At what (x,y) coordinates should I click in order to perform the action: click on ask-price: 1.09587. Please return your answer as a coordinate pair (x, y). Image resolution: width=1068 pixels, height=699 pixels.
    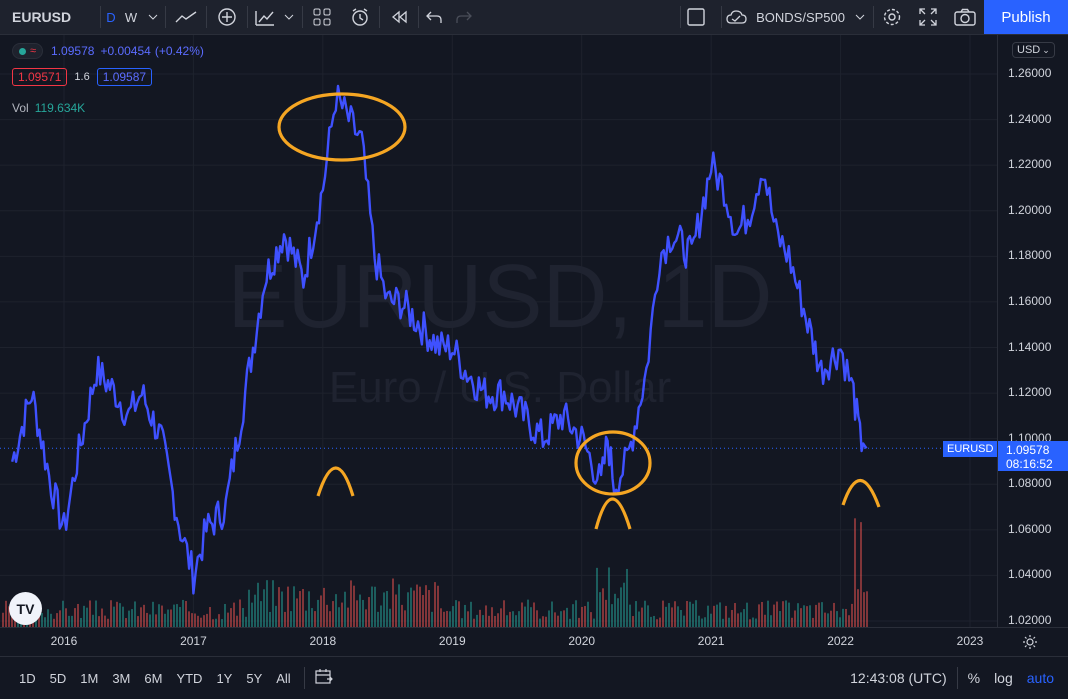
    Looking at the image, I should click on (124, 77).